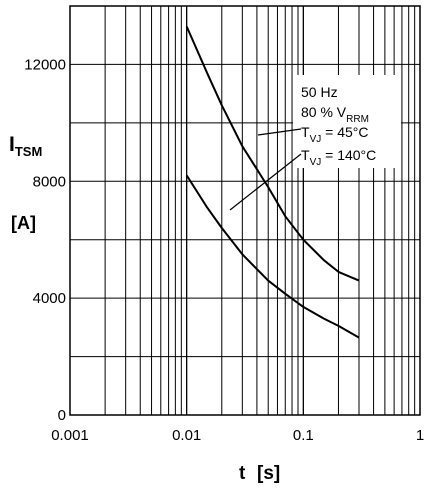 This screenshot has width=424, height=491. I want to click on x-tick-label: 0.01, so click(186, 435).